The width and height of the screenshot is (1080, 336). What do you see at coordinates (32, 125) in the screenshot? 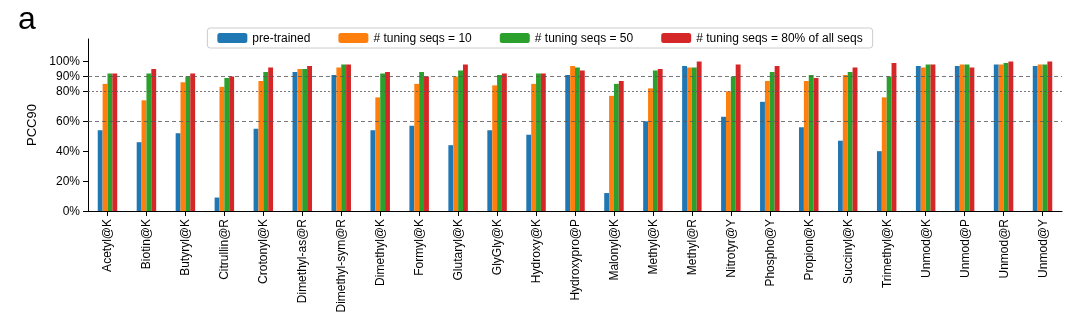
I see `y-axis-title: PCC90` at bounding box center [32, 125].